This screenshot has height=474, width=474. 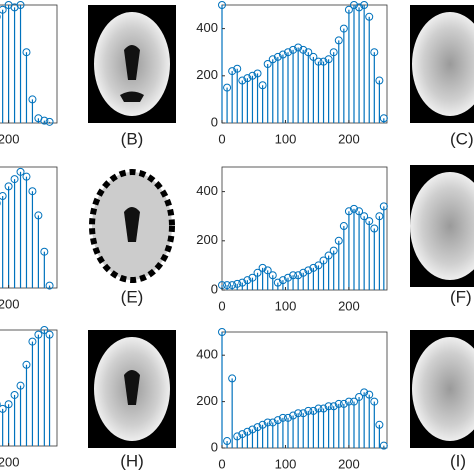 What do you see at coordinates (462, 138) in the screenshot?
I see `panel-label: (C)` at bounding box center [462, 138].